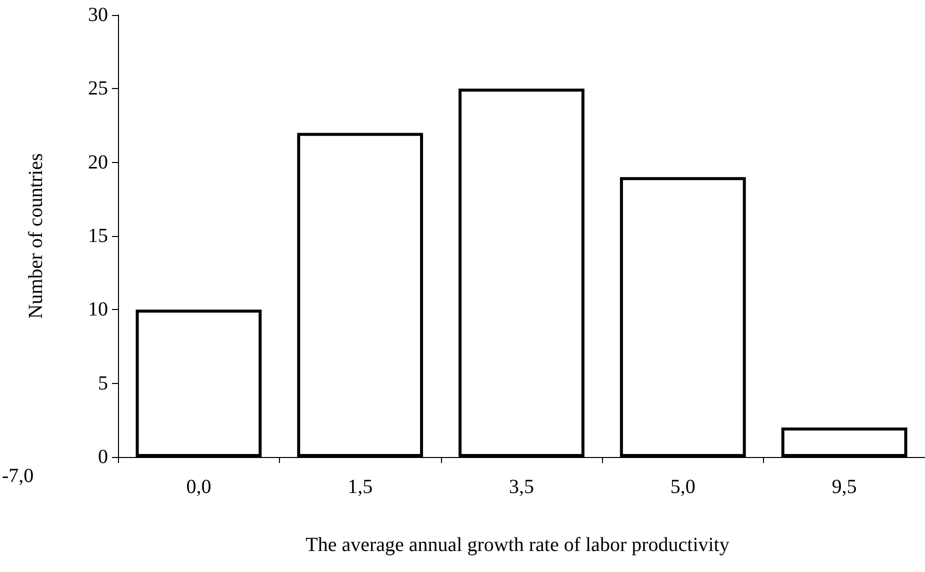 Image resolution: width=925 pixels, height=572 pixels. I want to click on y-tick-label: 0, so click(103, 457).